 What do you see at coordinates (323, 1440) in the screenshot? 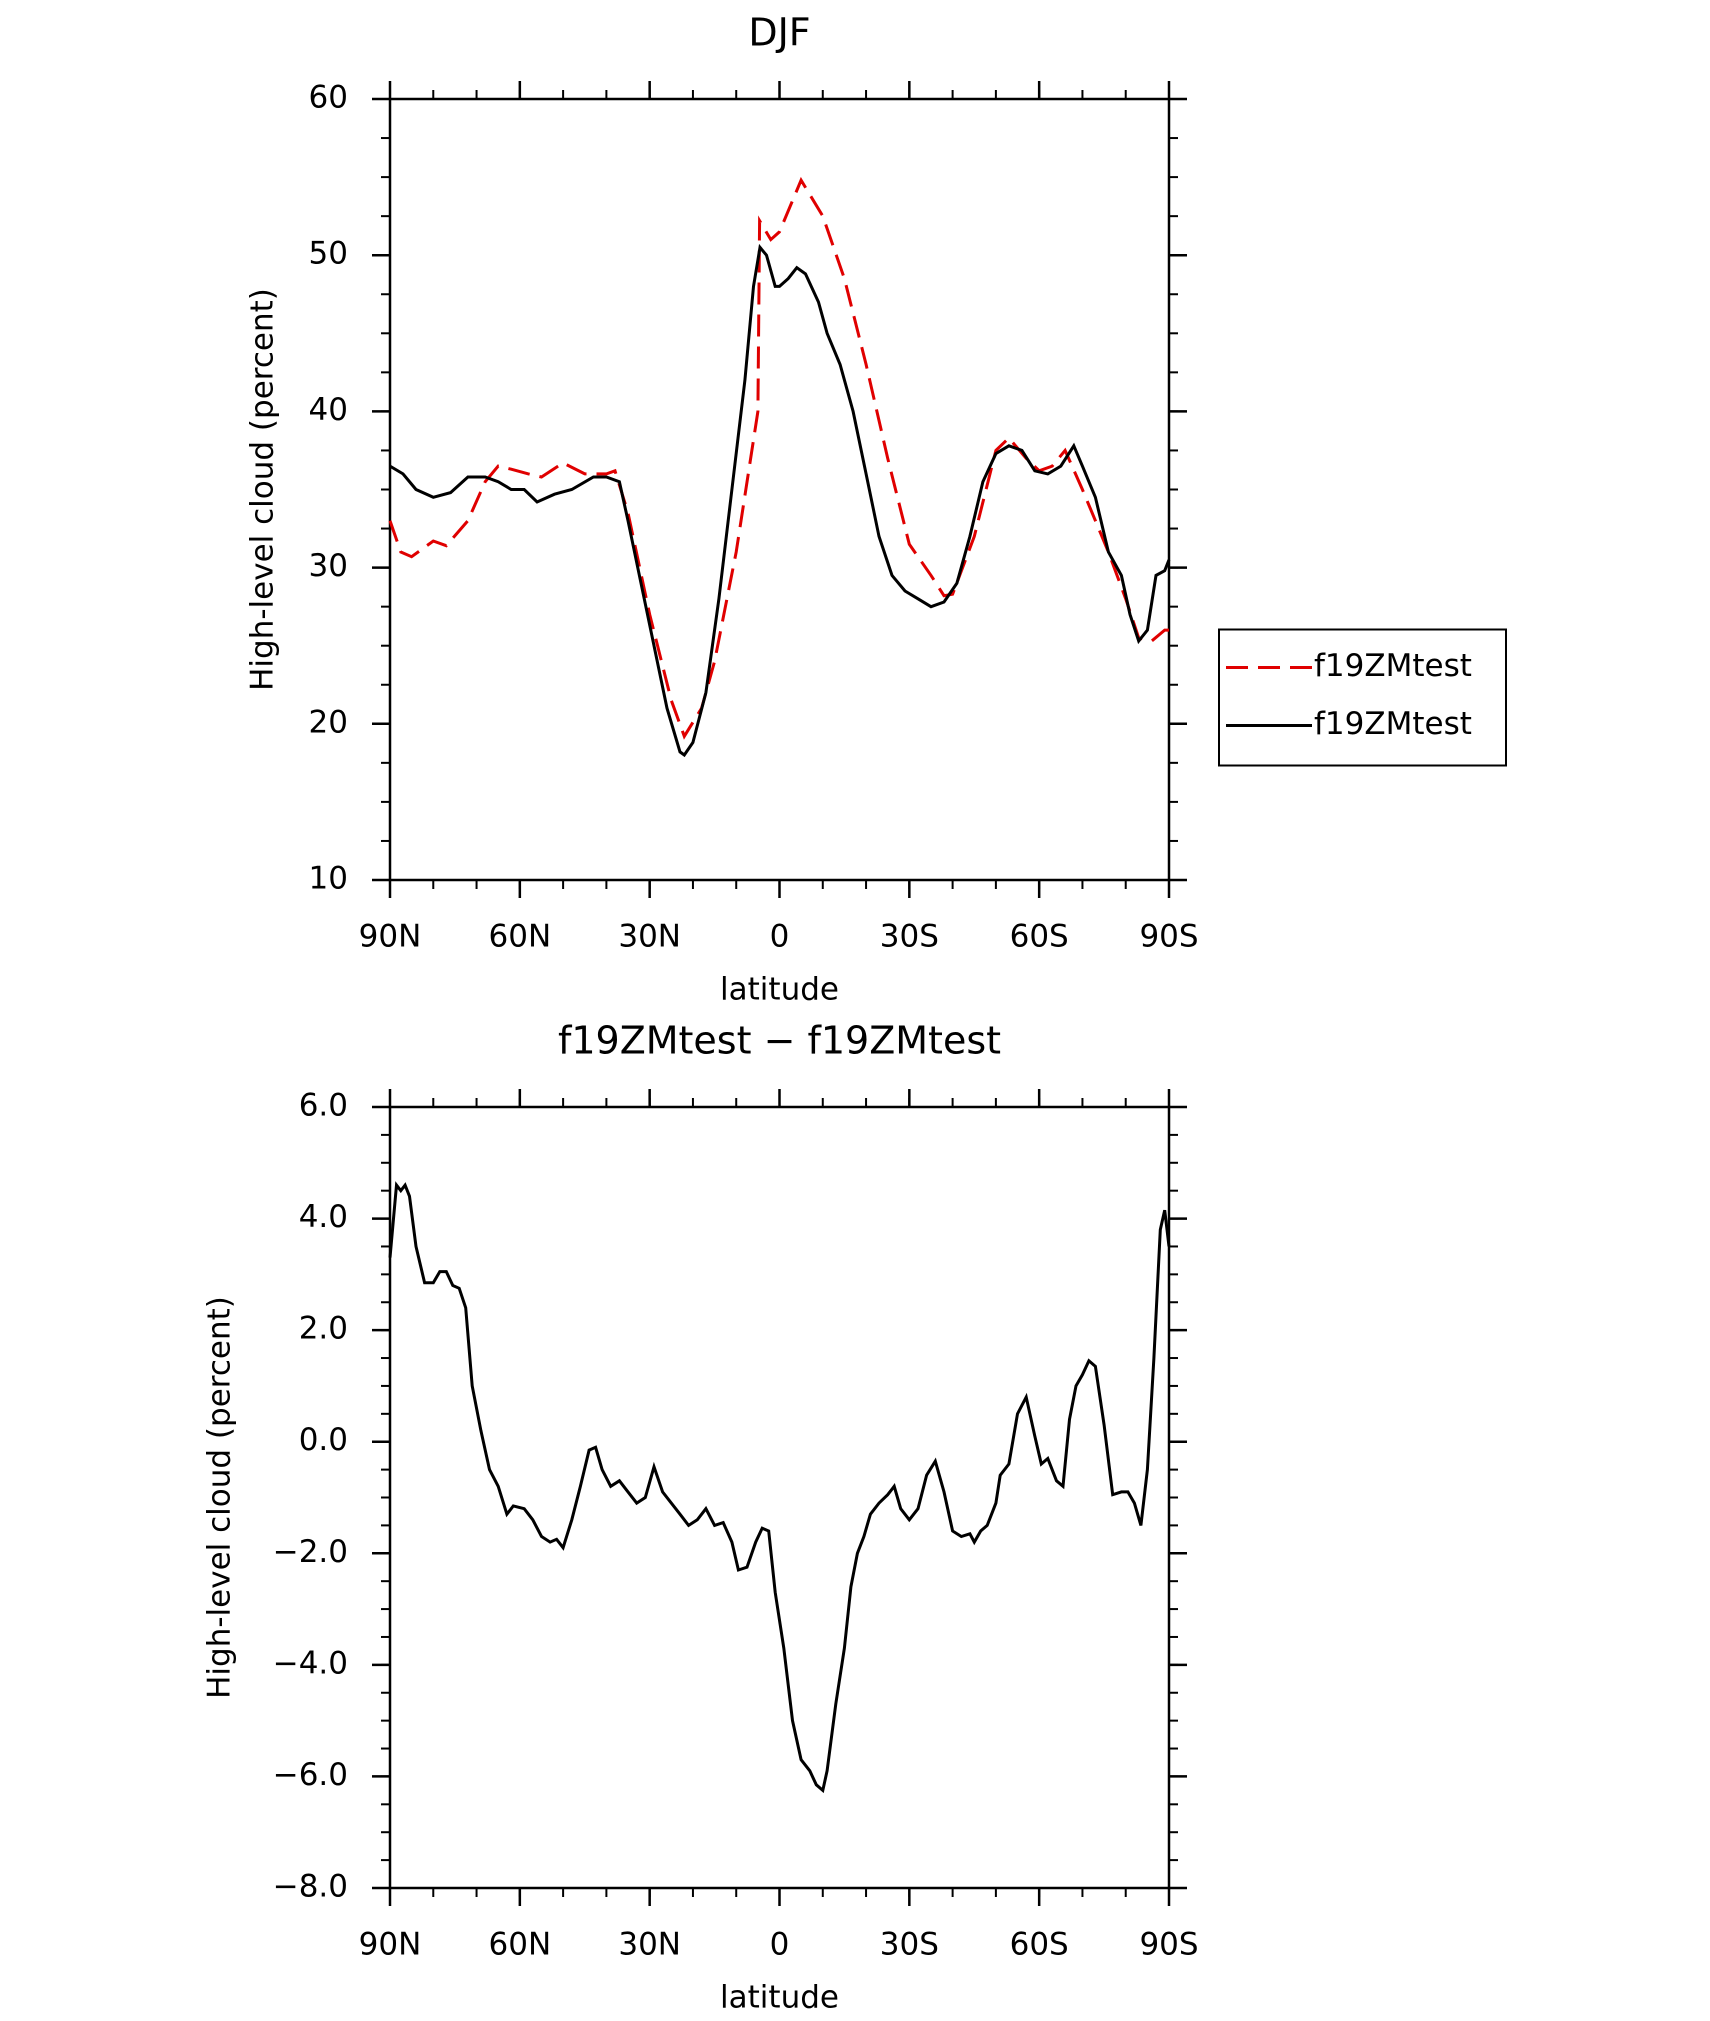
I see `y-tick-label: 0.0` at bounding box center [323, 1440].